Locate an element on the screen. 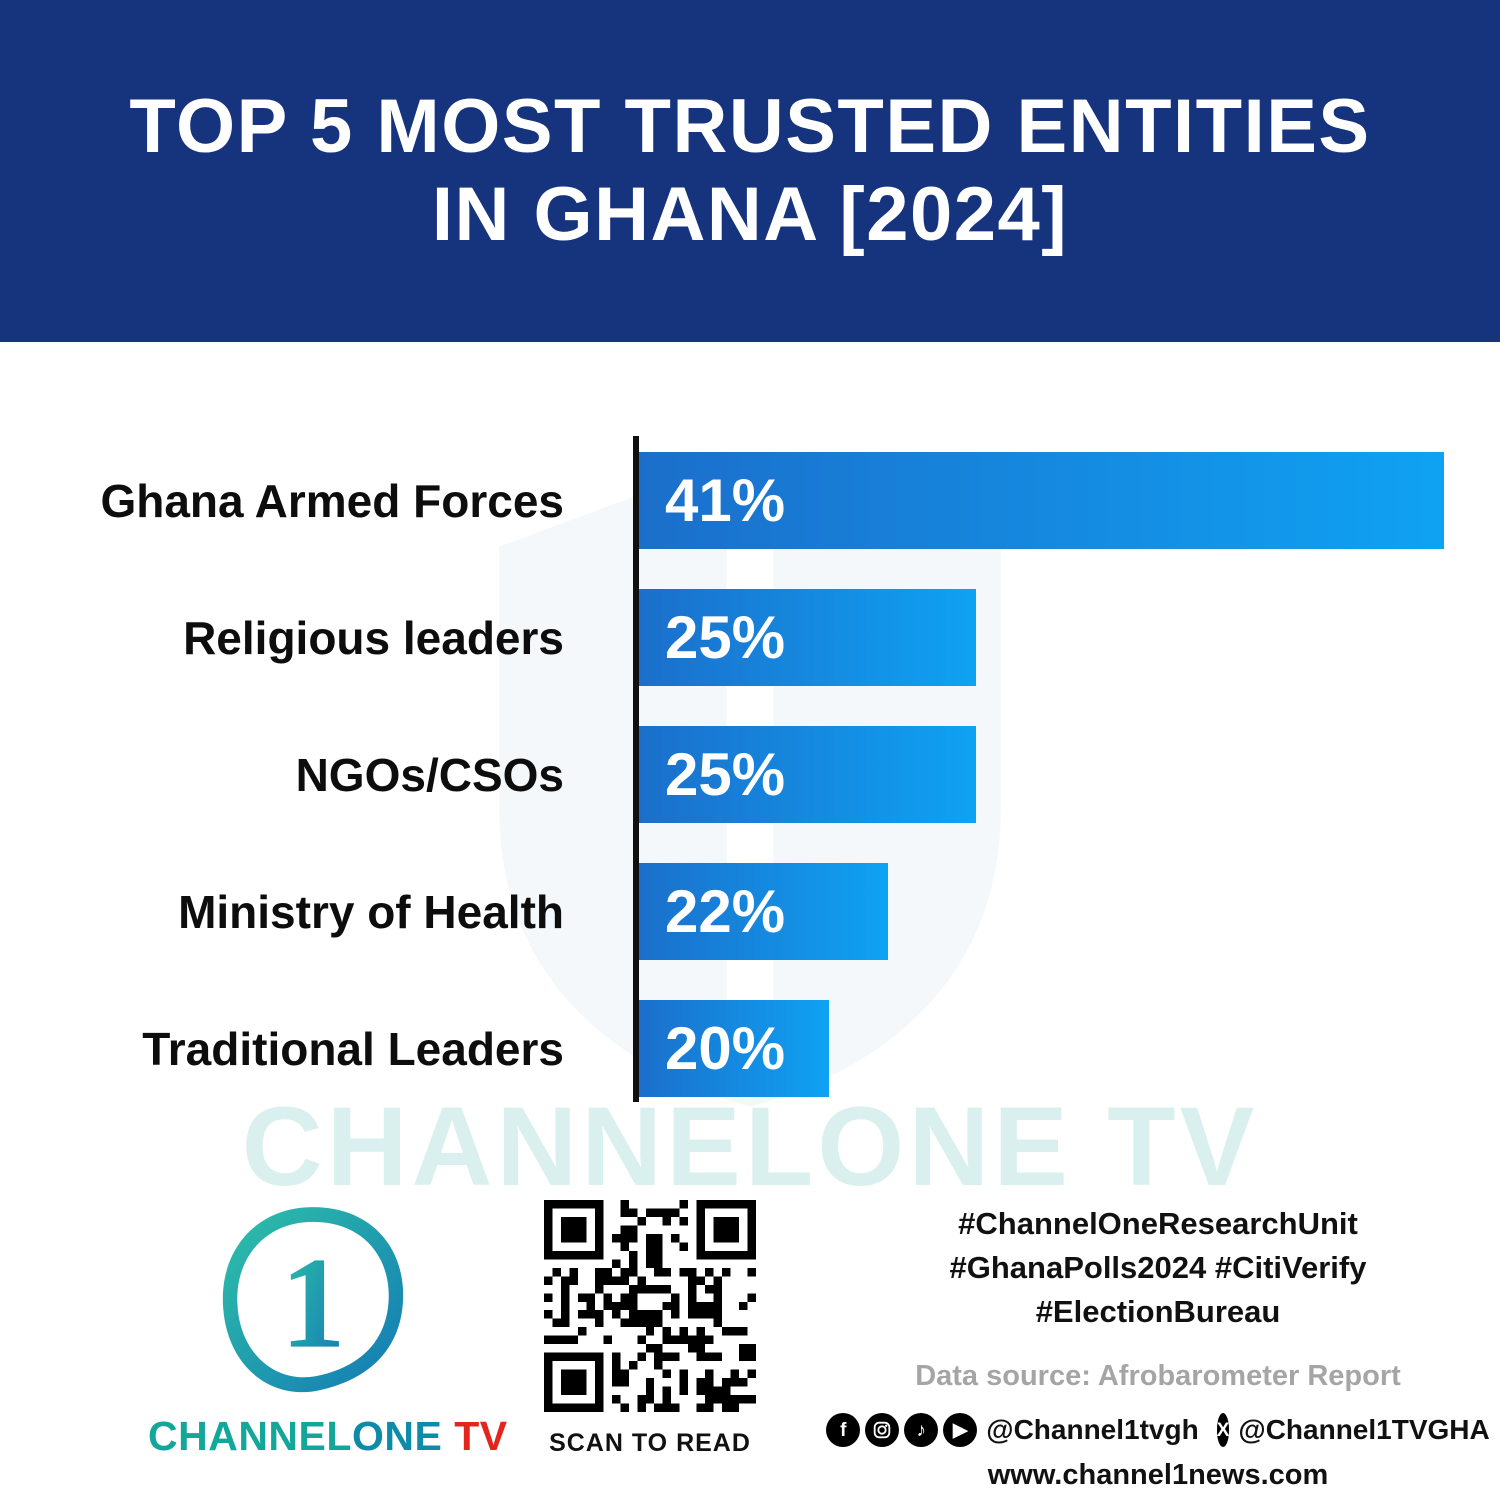  chart-row: Ghana Armed Forces 41% is located at coordinates (750, 500).